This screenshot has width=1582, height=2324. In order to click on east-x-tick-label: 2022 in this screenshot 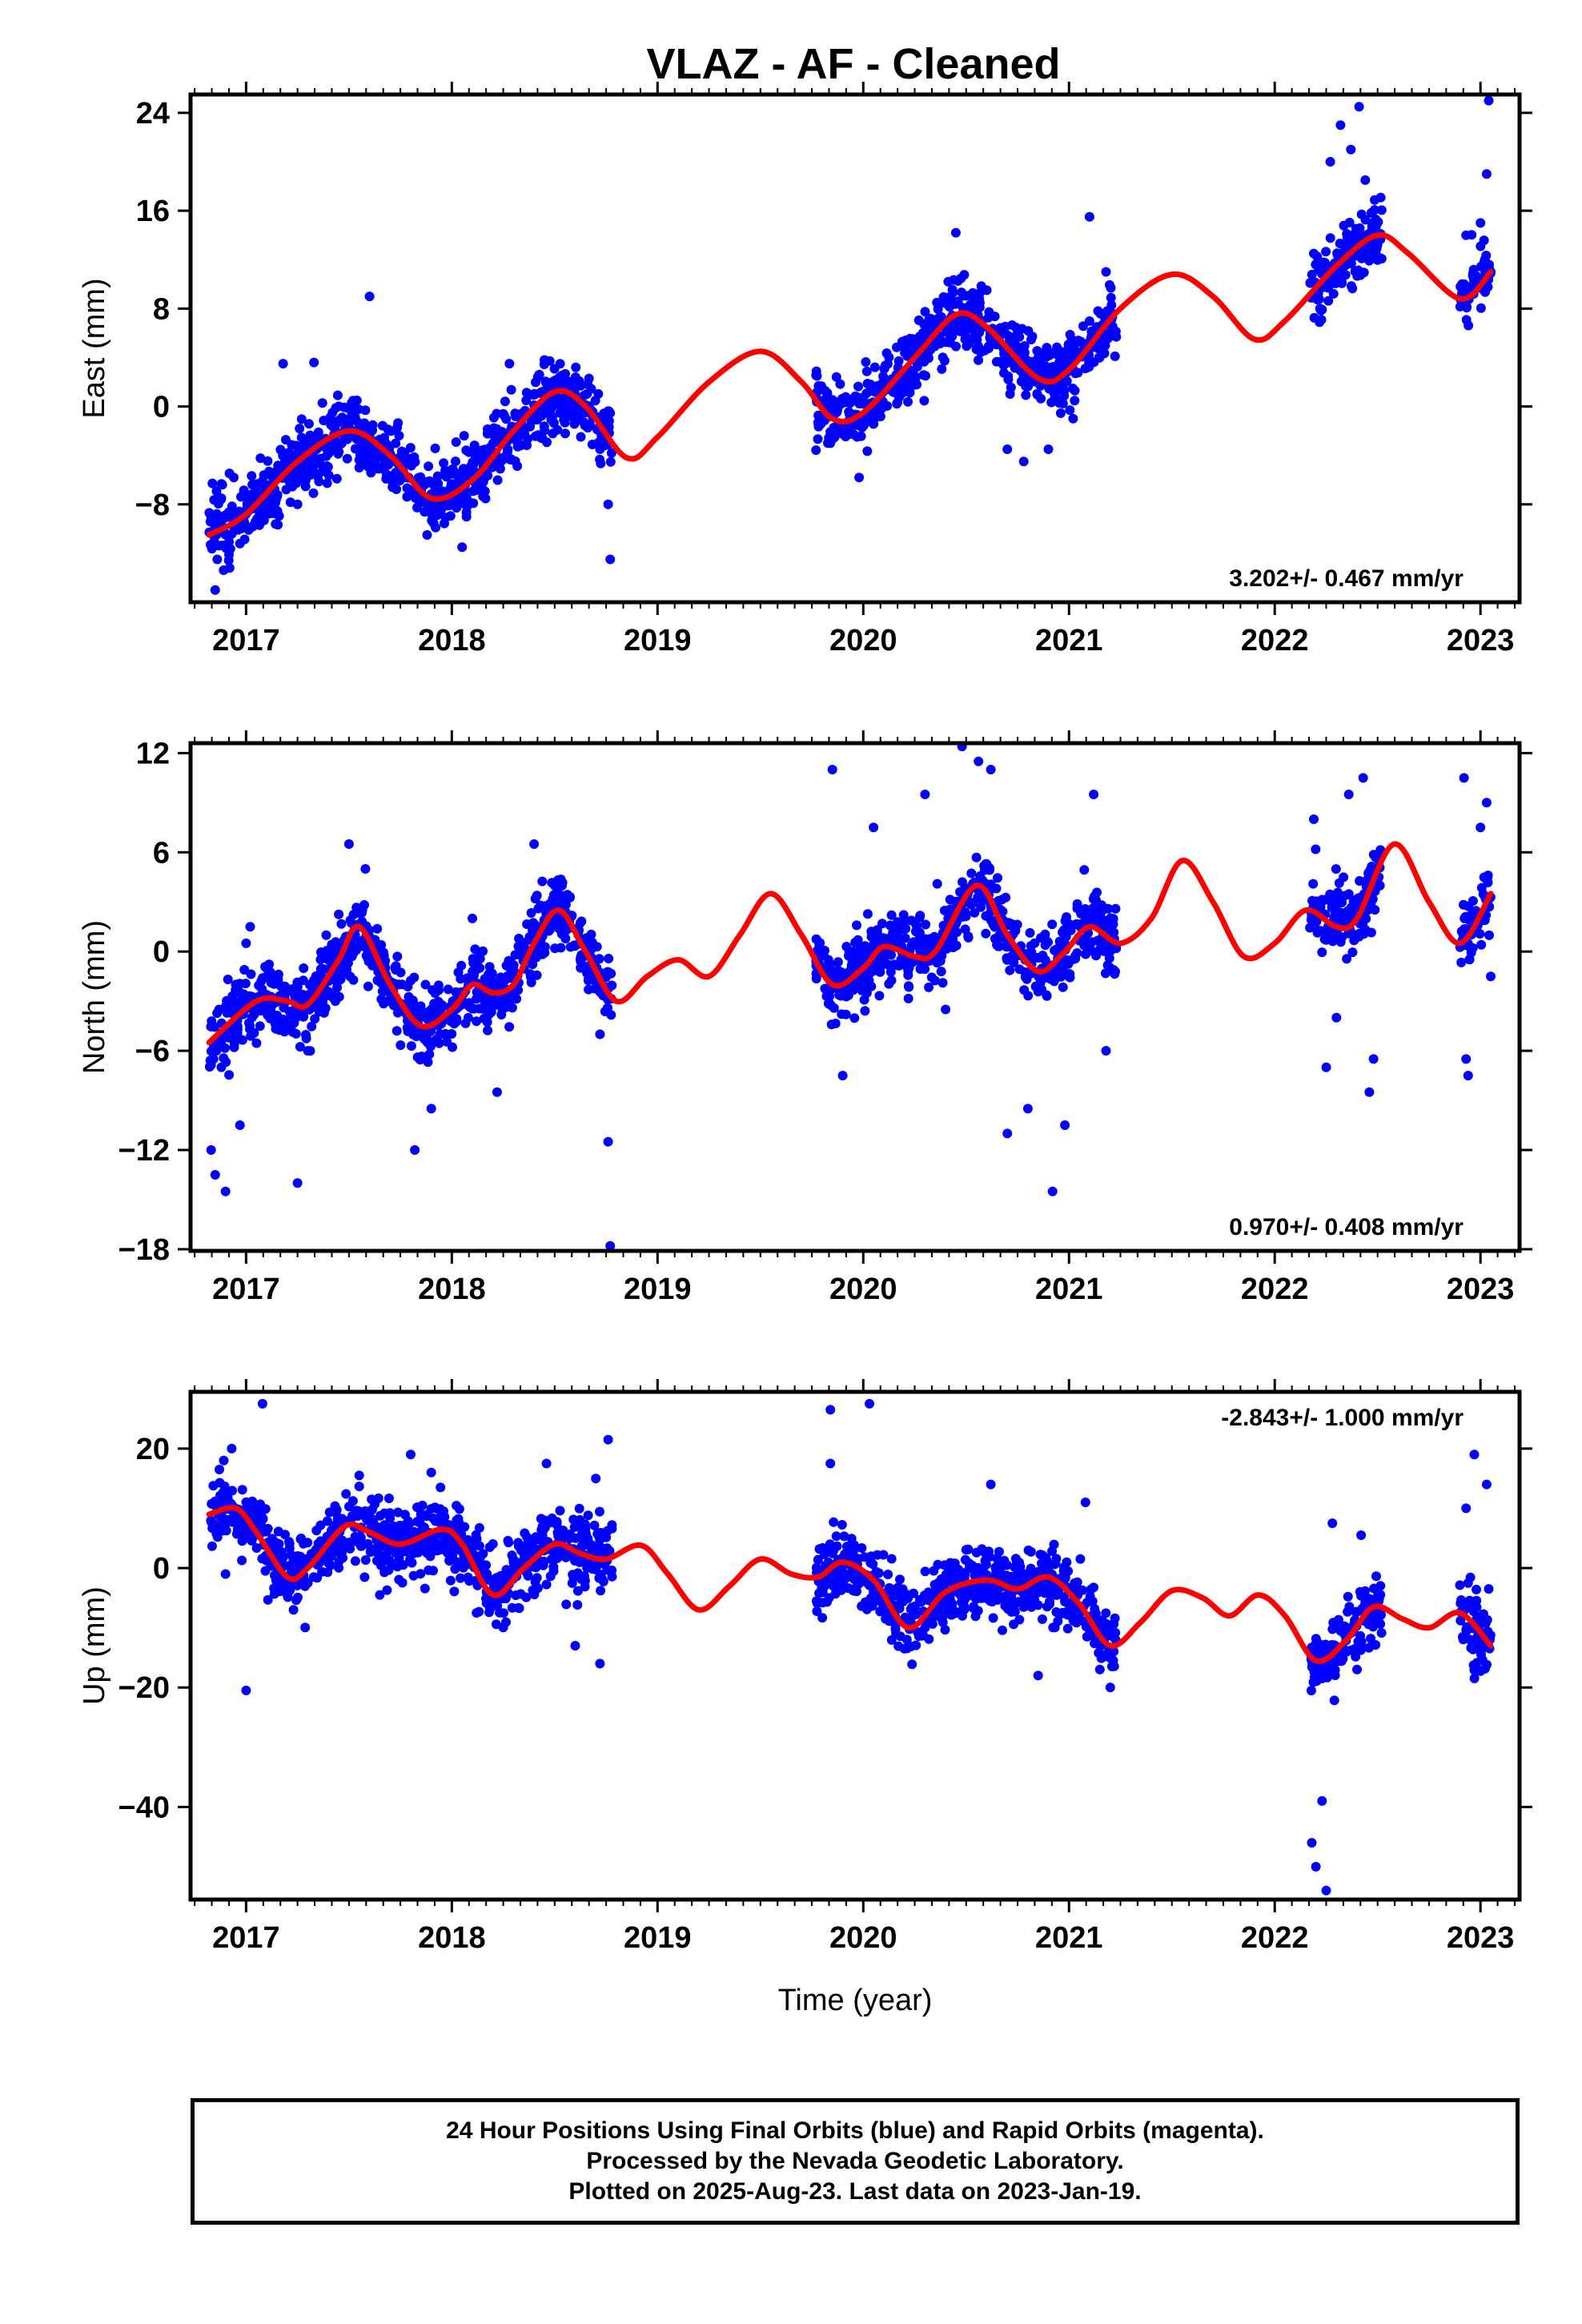, I will do `click(1275, 640)`.